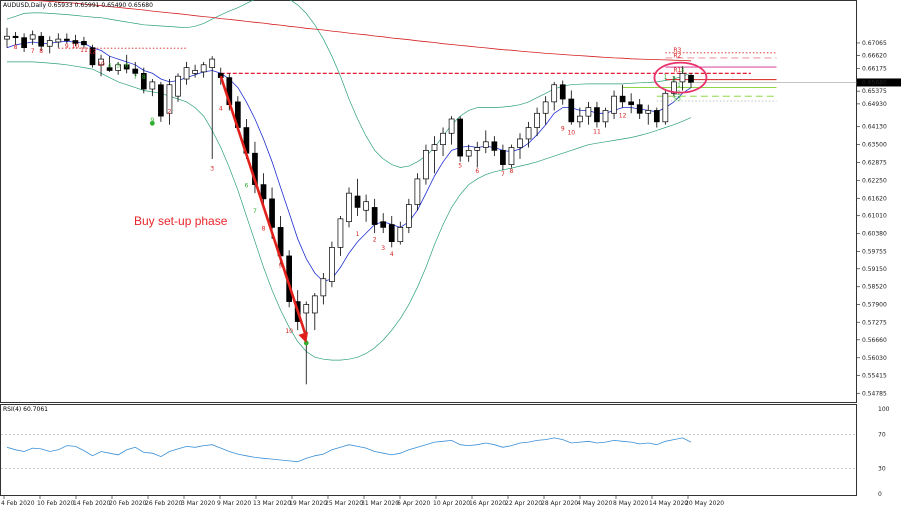  Describe the element at coordinates (413, 503) in the screenshot. I see `date-tick-label: 6 Apr 2020` at that location.